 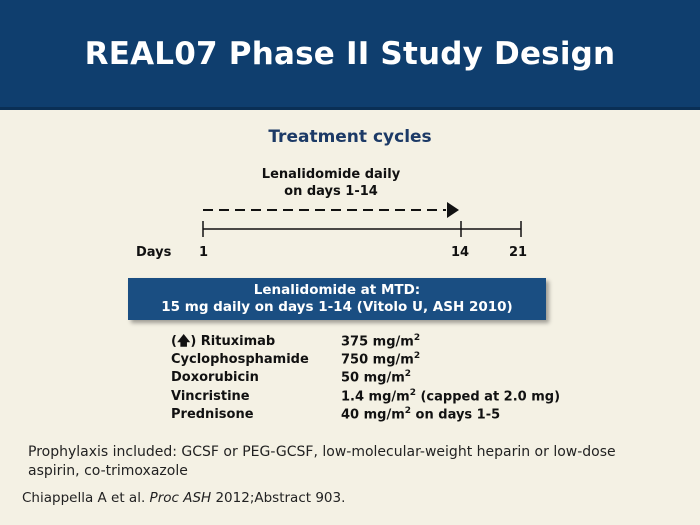 I want to click on lenalidomide-label-line1: Lenalidomide daily, so click(x=331, y=174).